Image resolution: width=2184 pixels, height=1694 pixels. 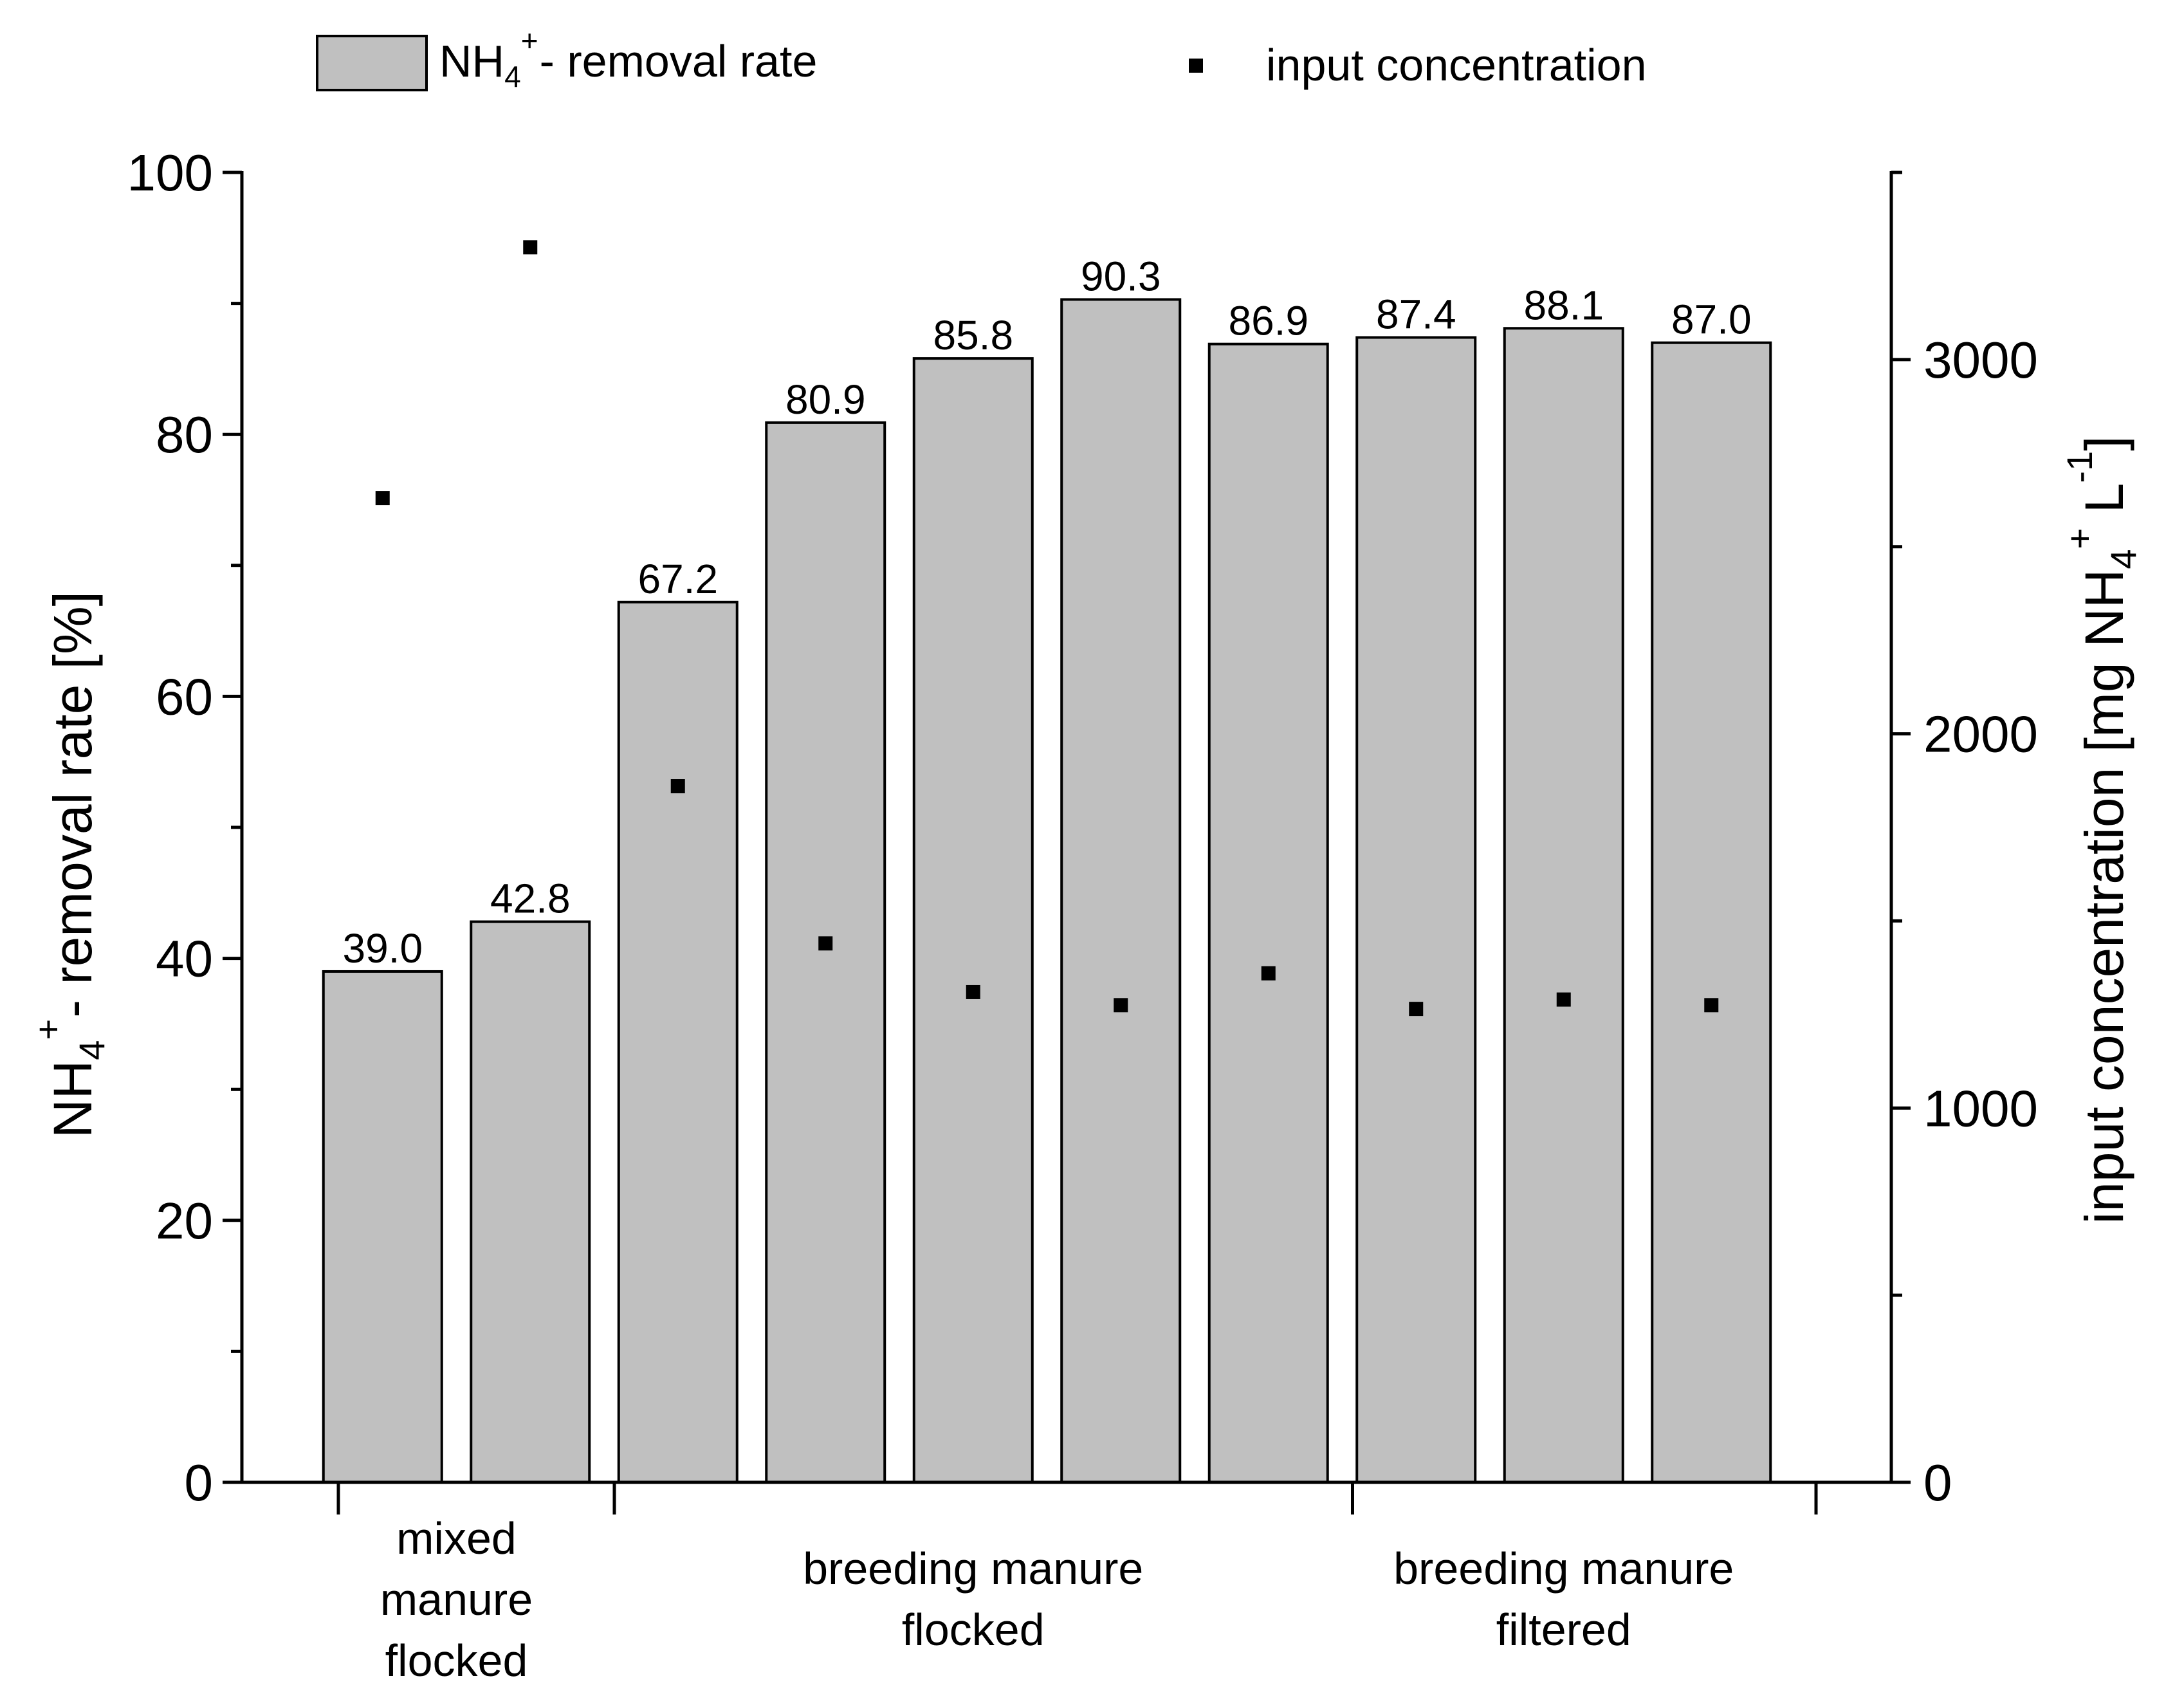 What do you see at coordinates (72, 1099) in the screenshot?
I see `left-axis-title-base: NH` at bounding box center [72, 1099].